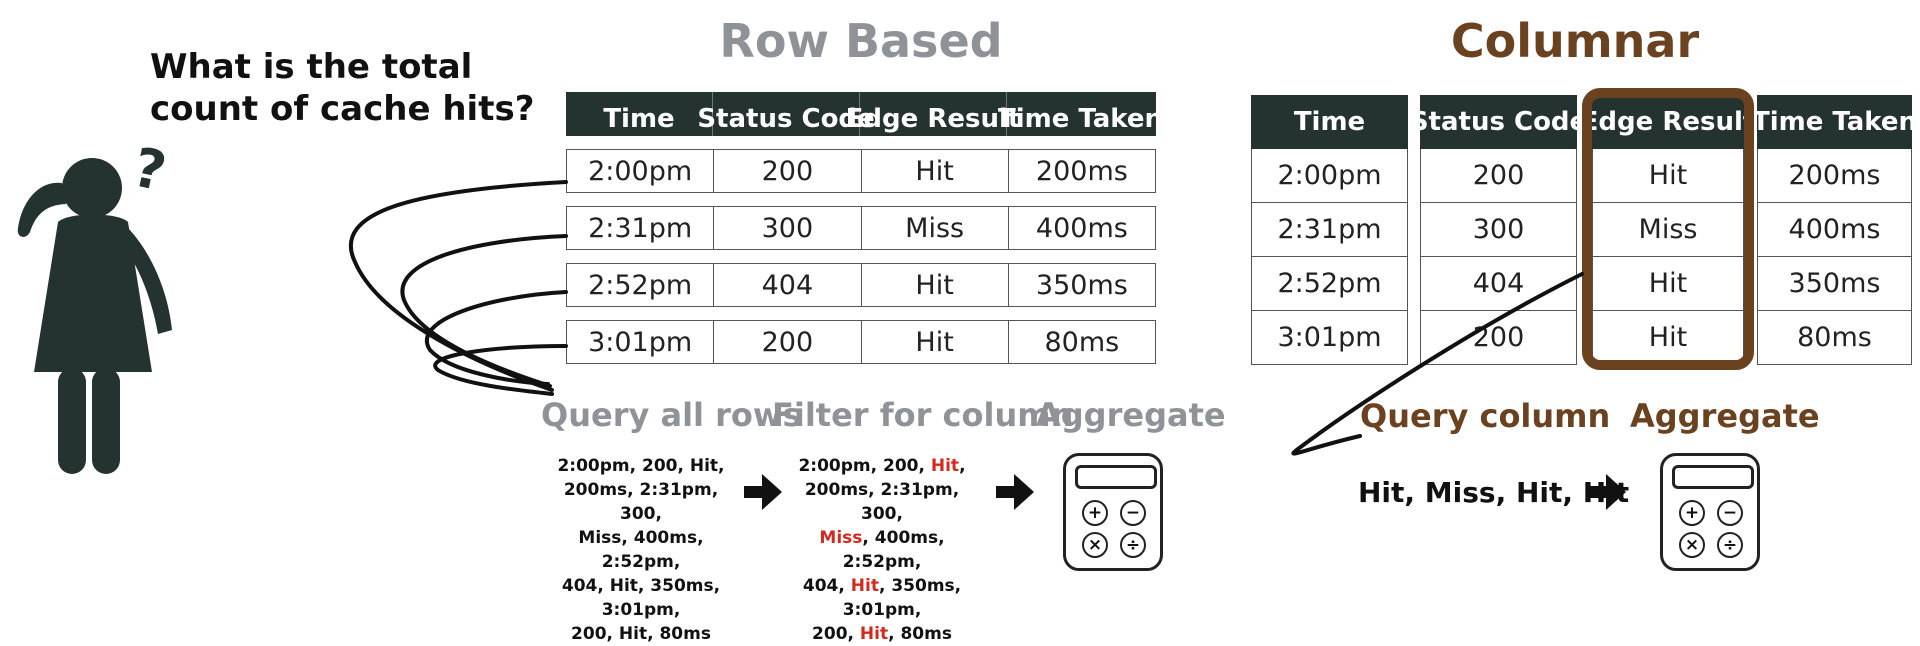  I want to click on cell-time: 2:52pm, so click(641, 285).